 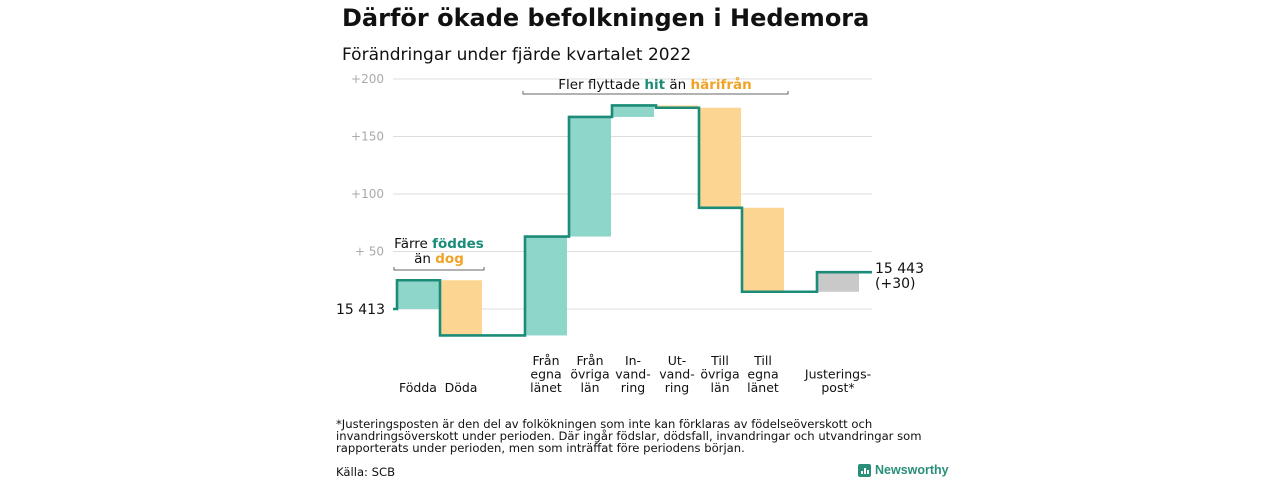 I want to click on annotation-text: Färre föddes, so click(x=439, y=244).